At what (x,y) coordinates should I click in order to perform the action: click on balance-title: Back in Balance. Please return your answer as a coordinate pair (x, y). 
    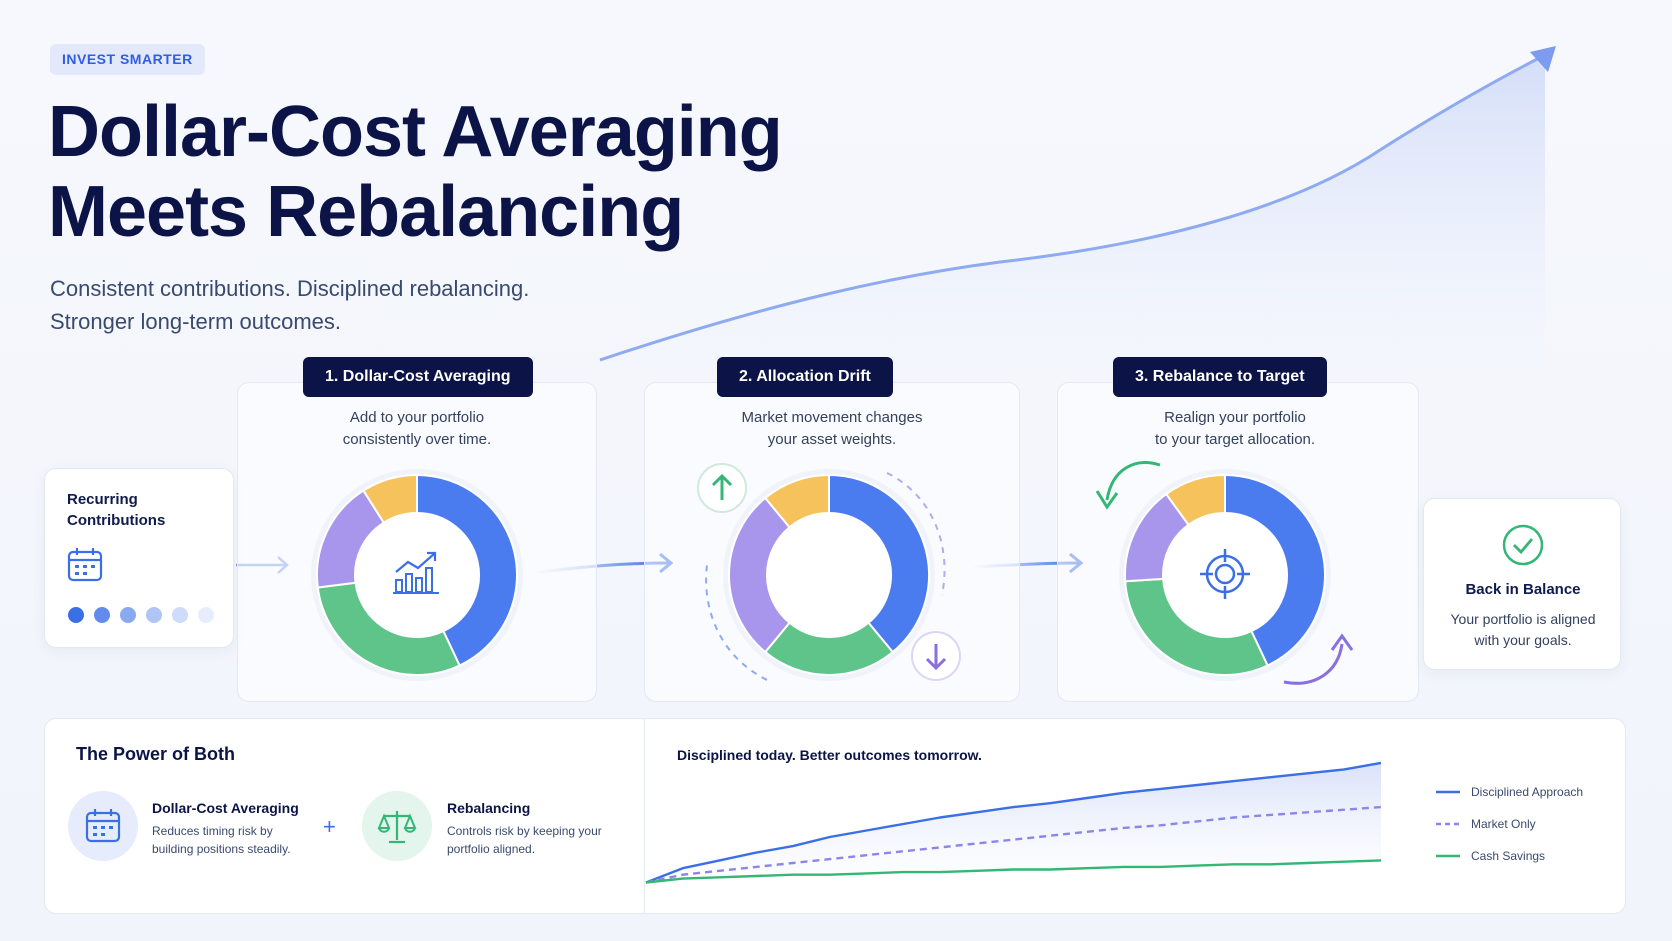
    Looking at the image, I should click on (1523, 589).